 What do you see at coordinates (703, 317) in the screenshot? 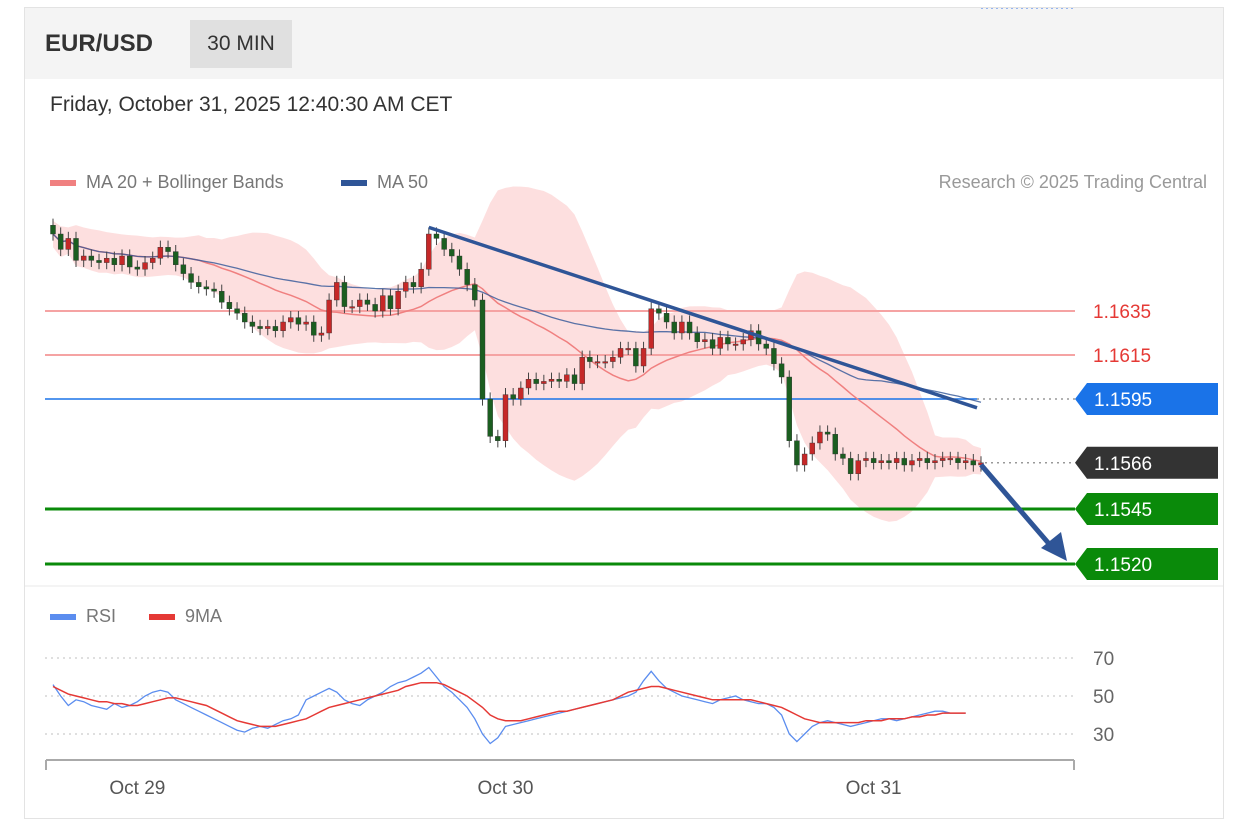
I see `trendline` at bounding box center [703, 317].